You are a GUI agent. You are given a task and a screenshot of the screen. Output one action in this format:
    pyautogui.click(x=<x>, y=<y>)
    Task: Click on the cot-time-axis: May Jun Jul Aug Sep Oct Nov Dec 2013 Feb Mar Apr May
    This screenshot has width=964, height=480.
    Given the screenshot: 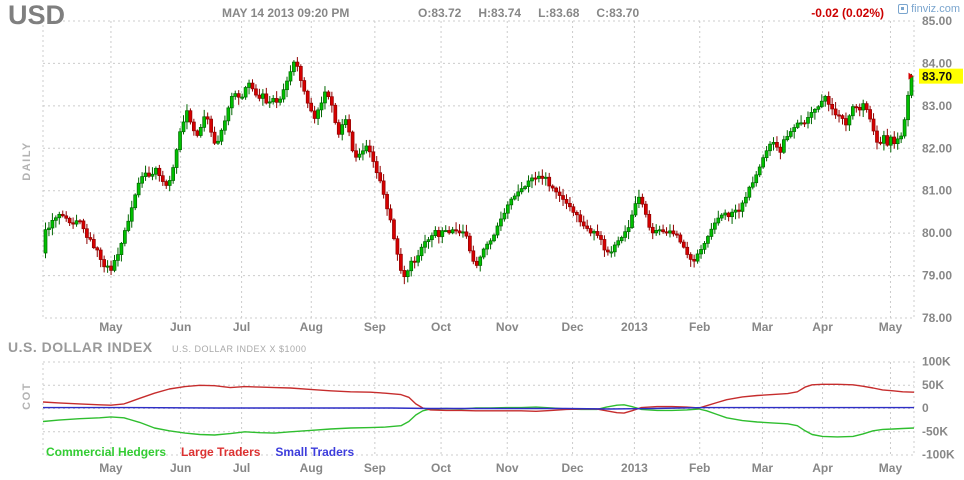 What is the action you would take?
    pyautogui.click(x=500, y=468)
    